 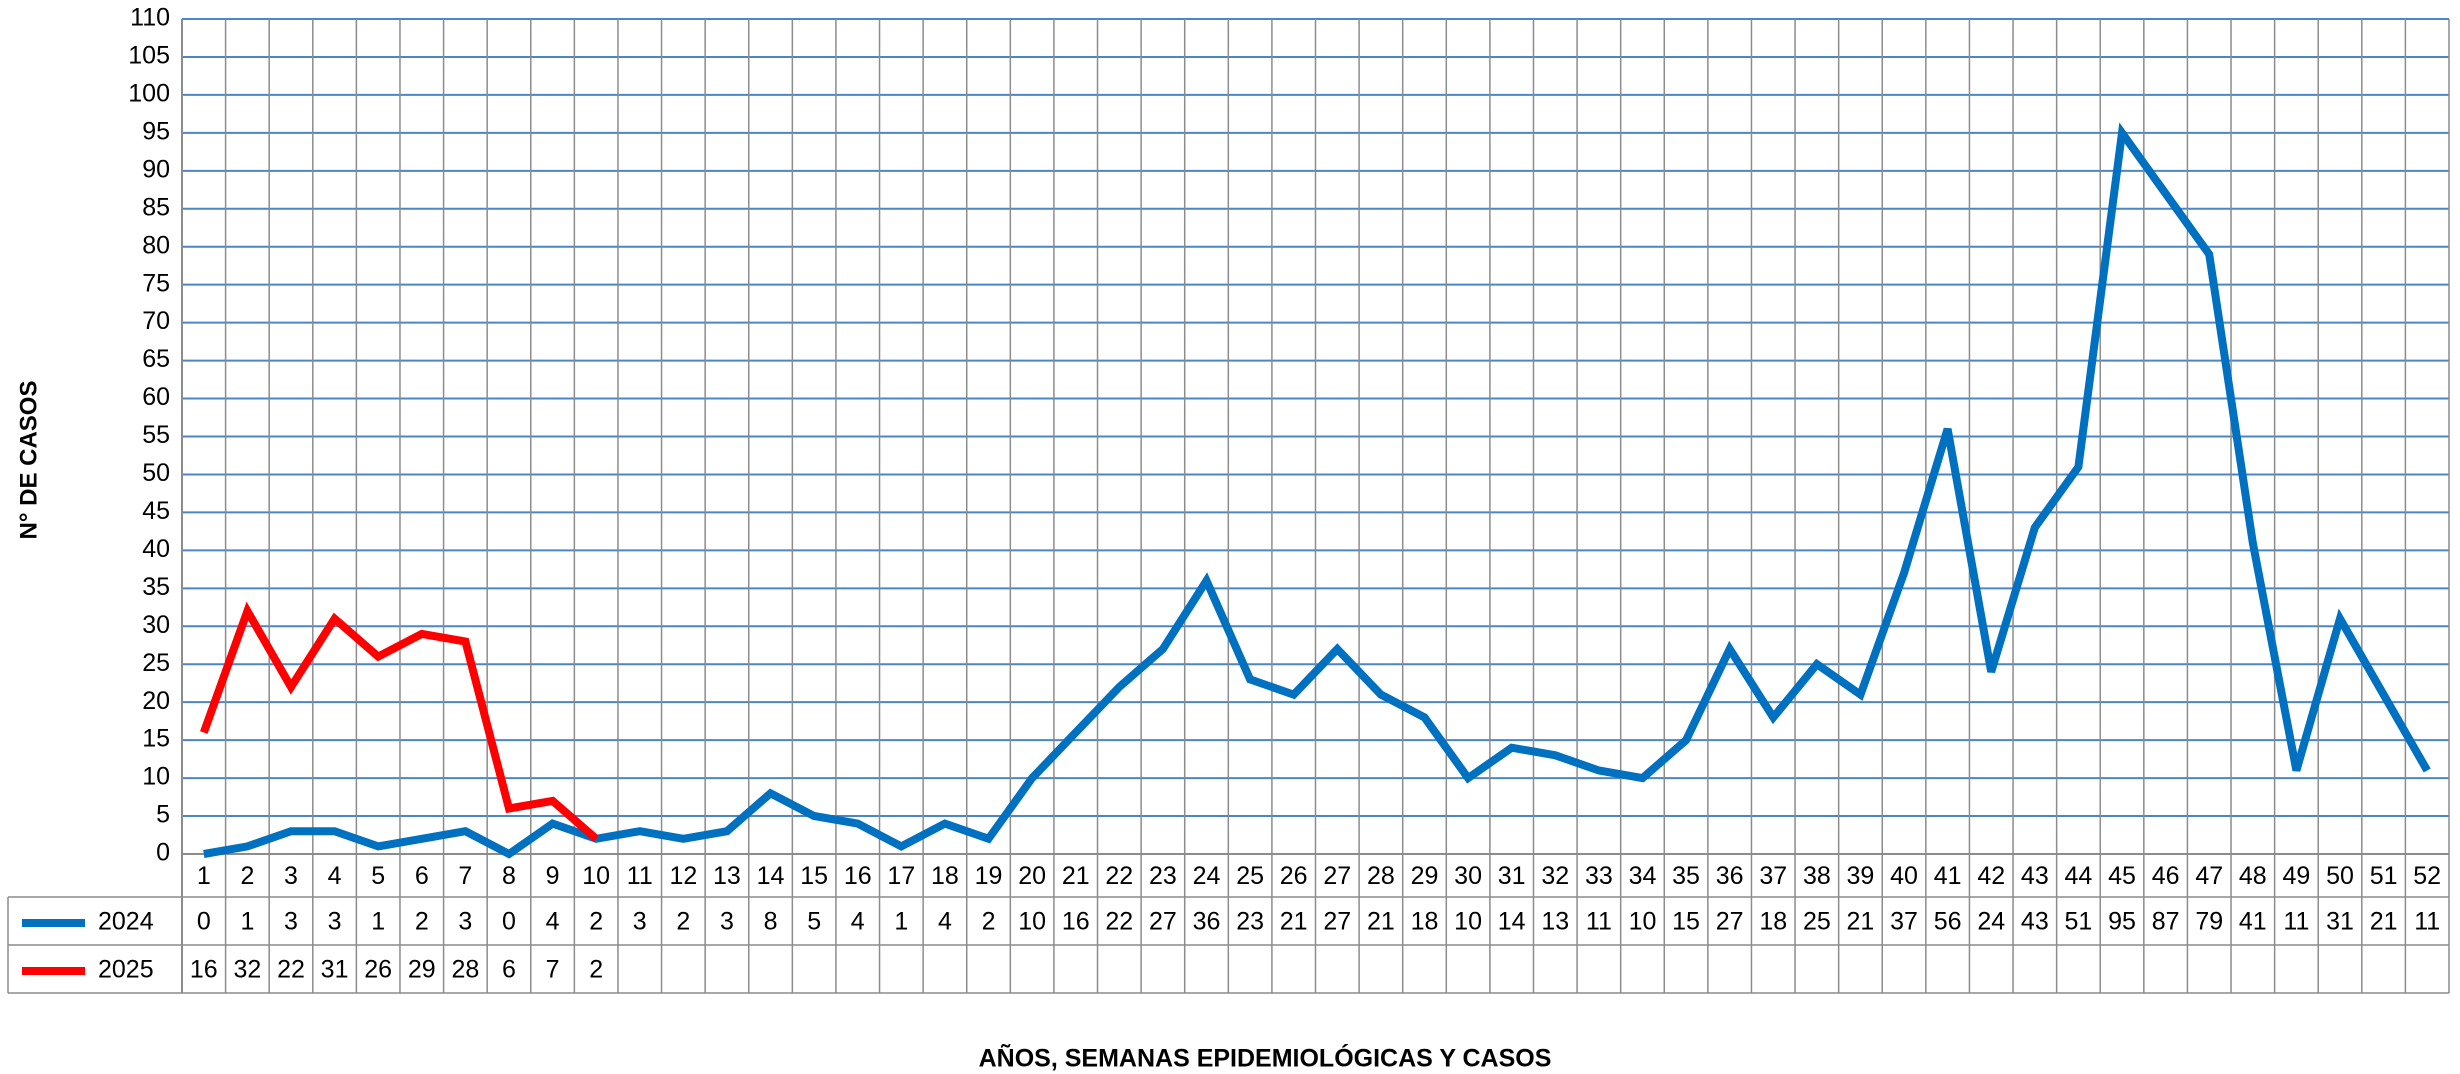 What do you see at coordinates (1948, 876) in the screenshot?
I see `x-tick-label: 41` at bounding box center [1948, 876].